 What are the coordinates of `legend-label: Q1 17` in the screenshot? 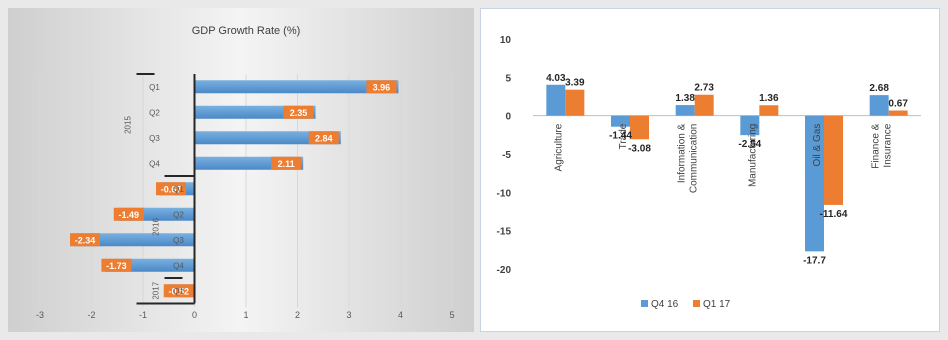 It's located at (717, 304).